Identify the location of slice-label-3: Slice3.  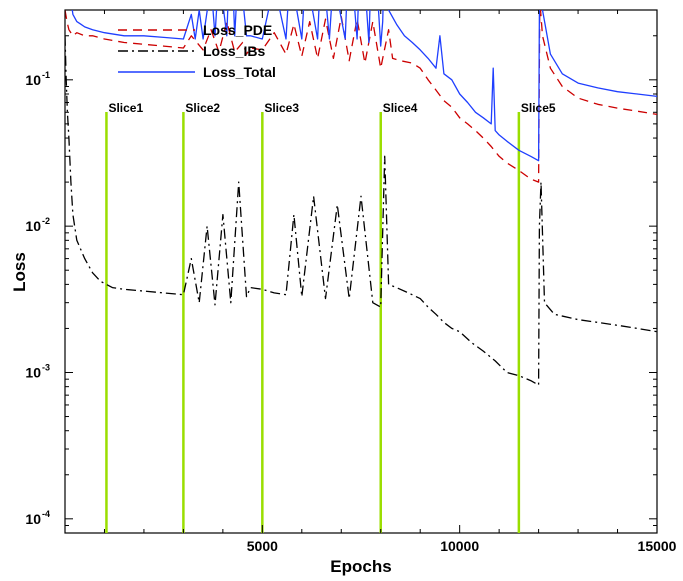
(281, 108).